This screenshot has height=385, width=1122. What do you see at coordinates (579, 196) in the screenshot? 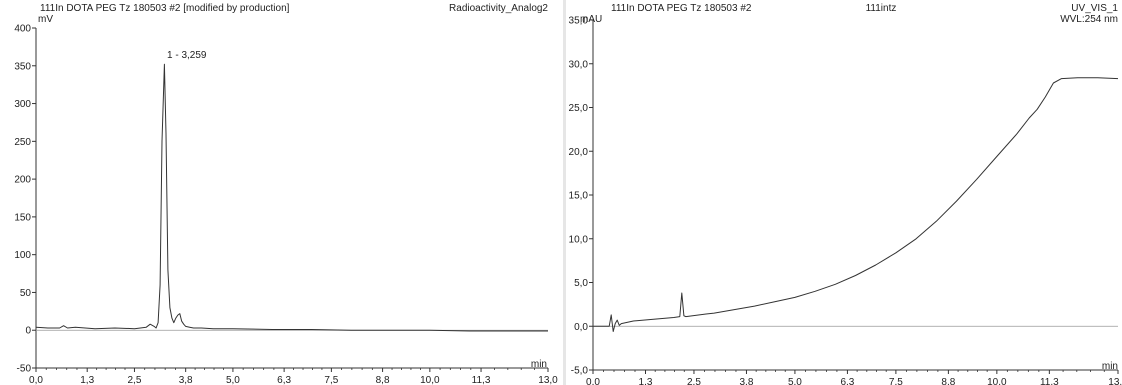
I see `y-tick-label: 15,0` at bounding box center [579, 196].